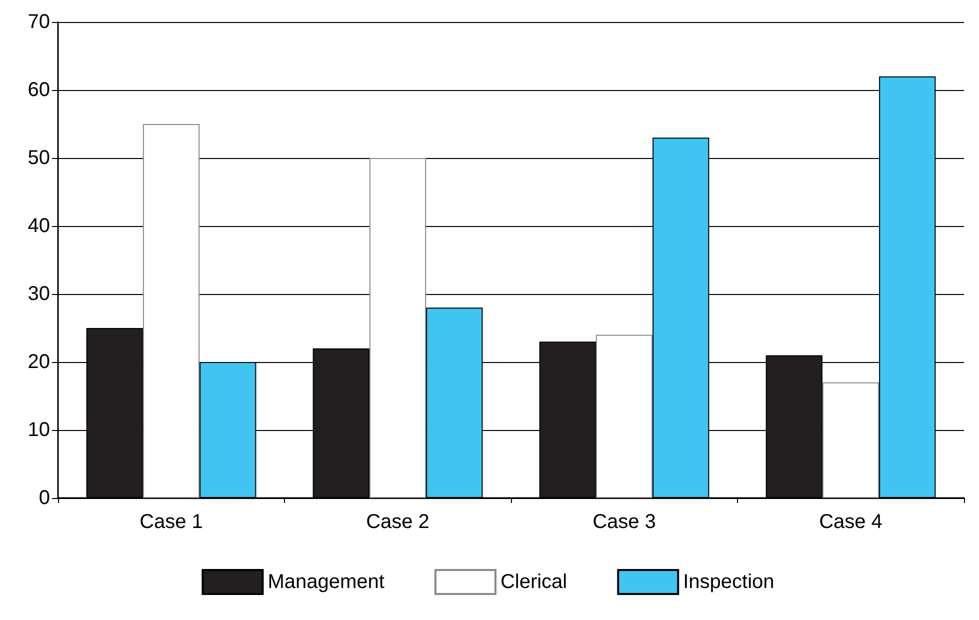  Describe the element at coordinates (39, 226) in the screenshot. I see `y-tick-label: 40` at that location.